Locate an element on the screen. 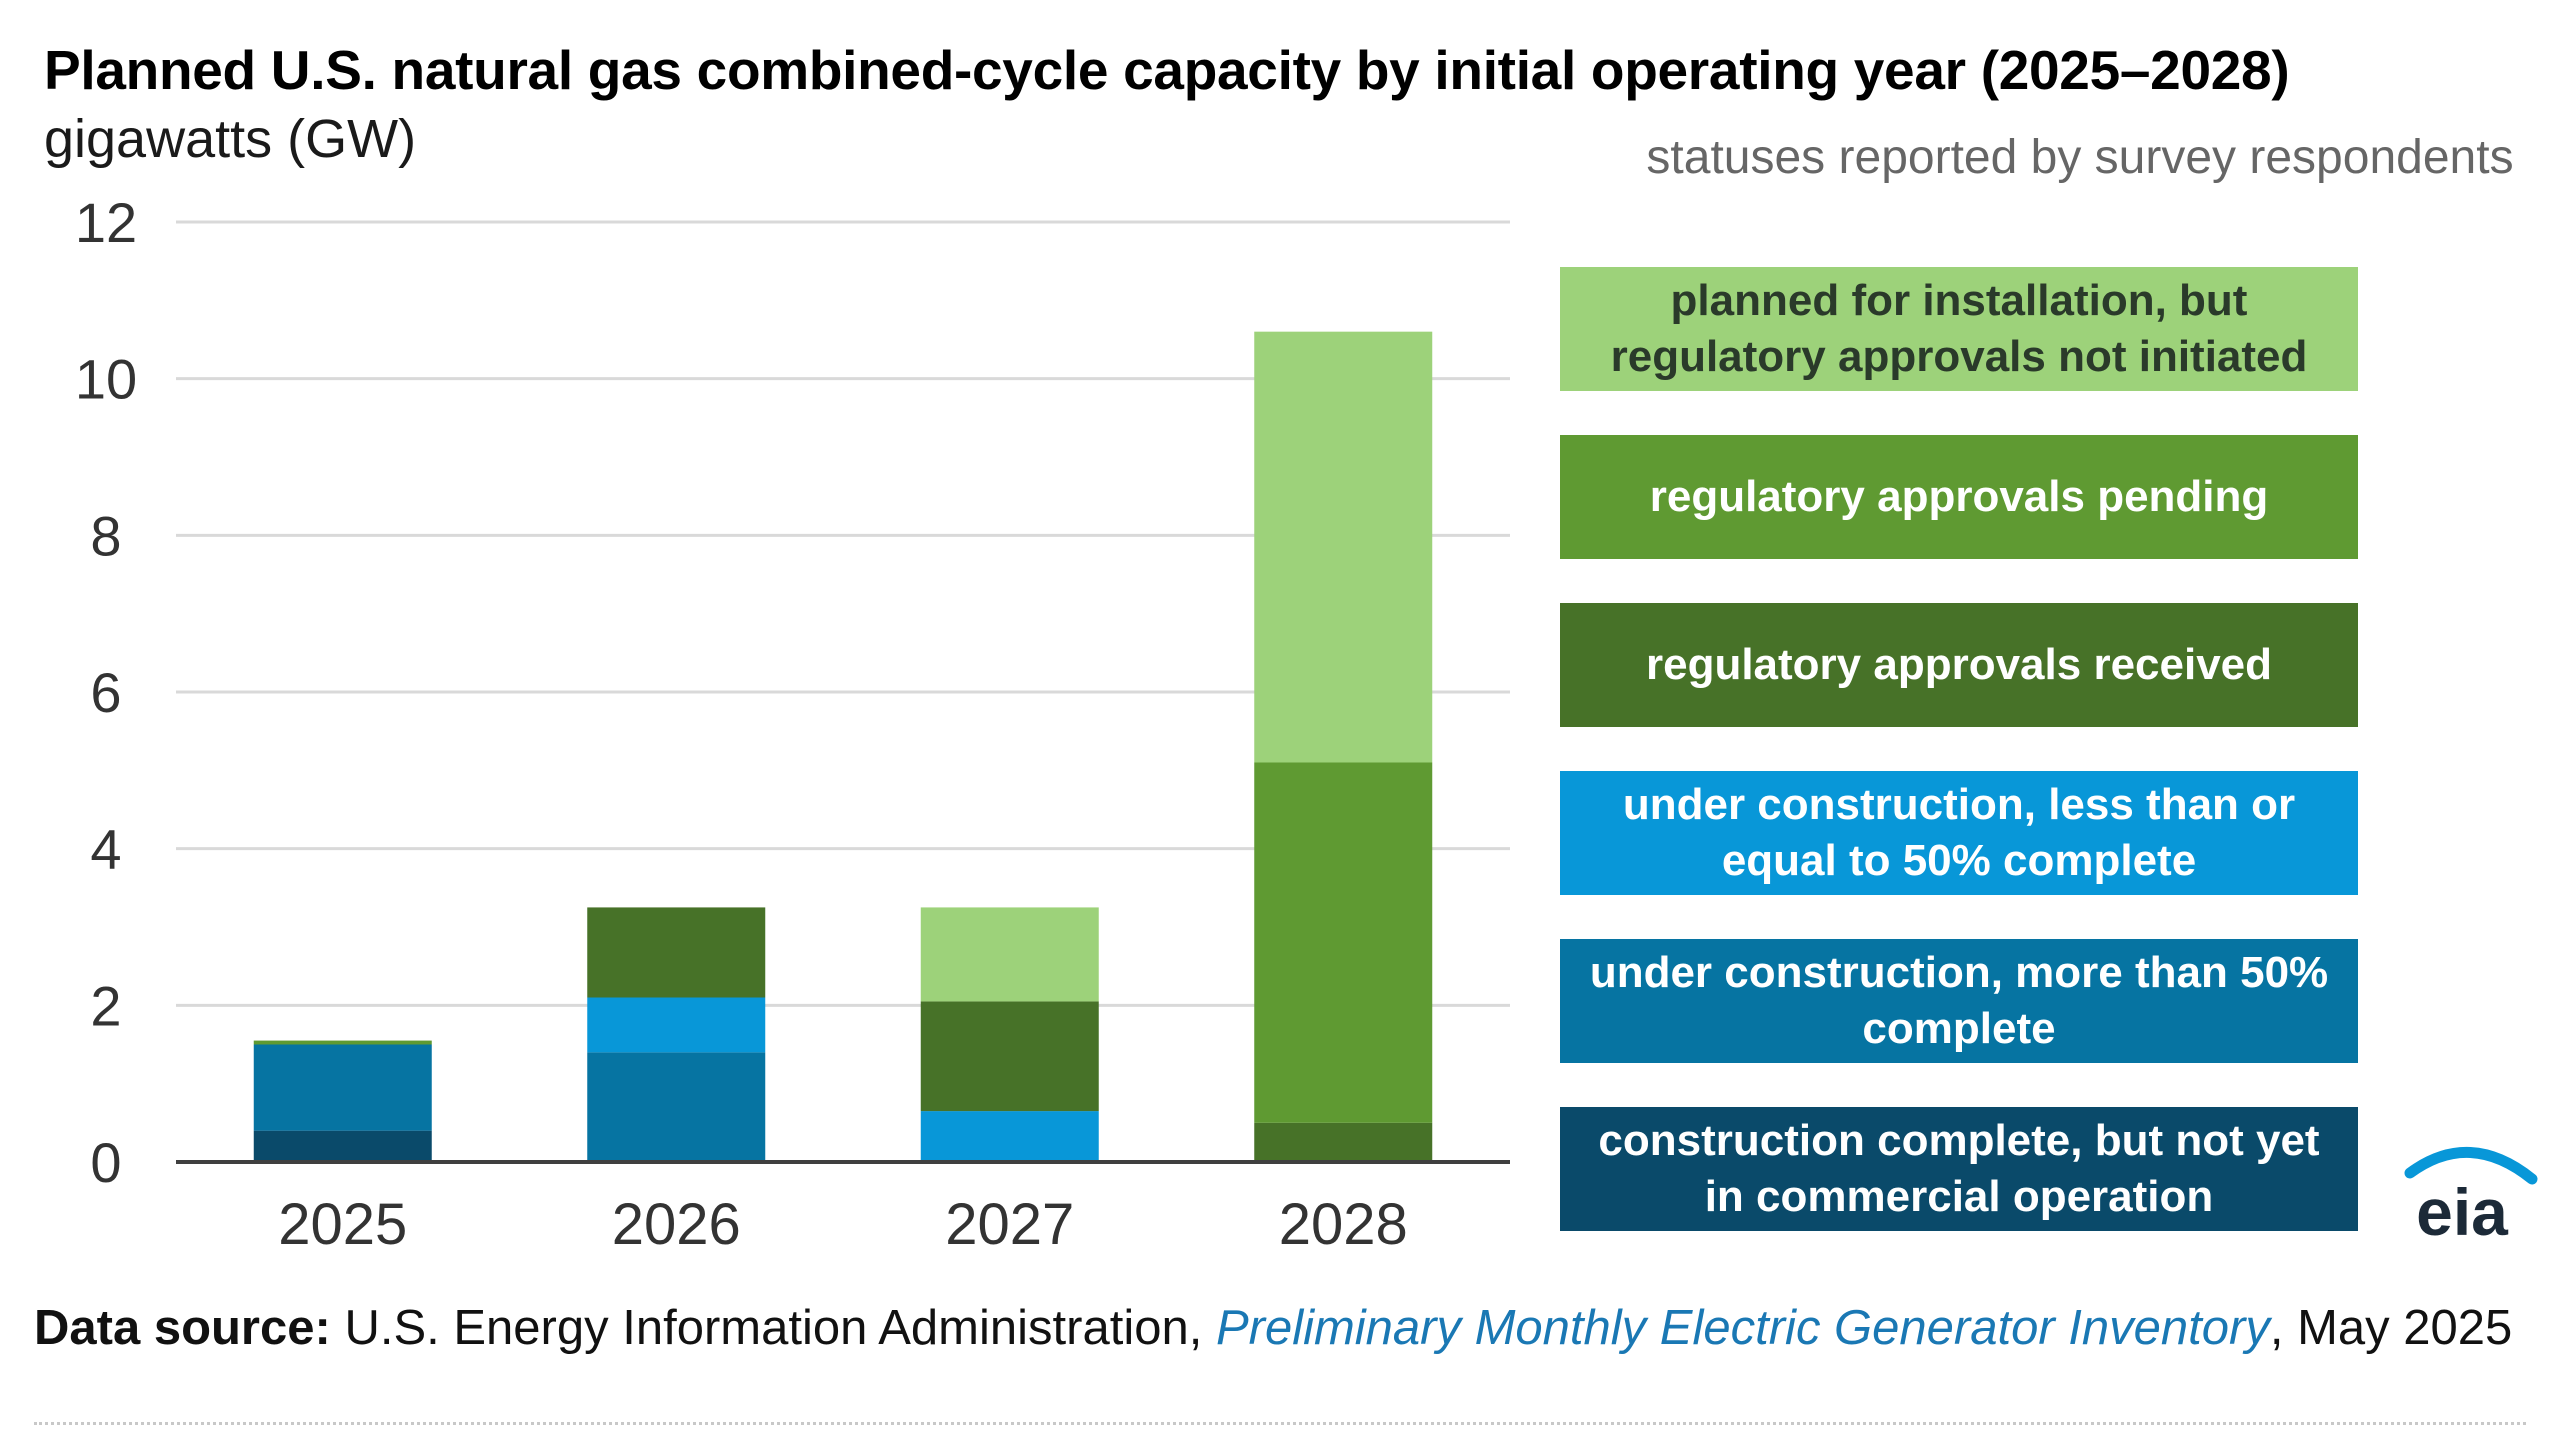  footer-divider is located at coordinates (1280, 1423).